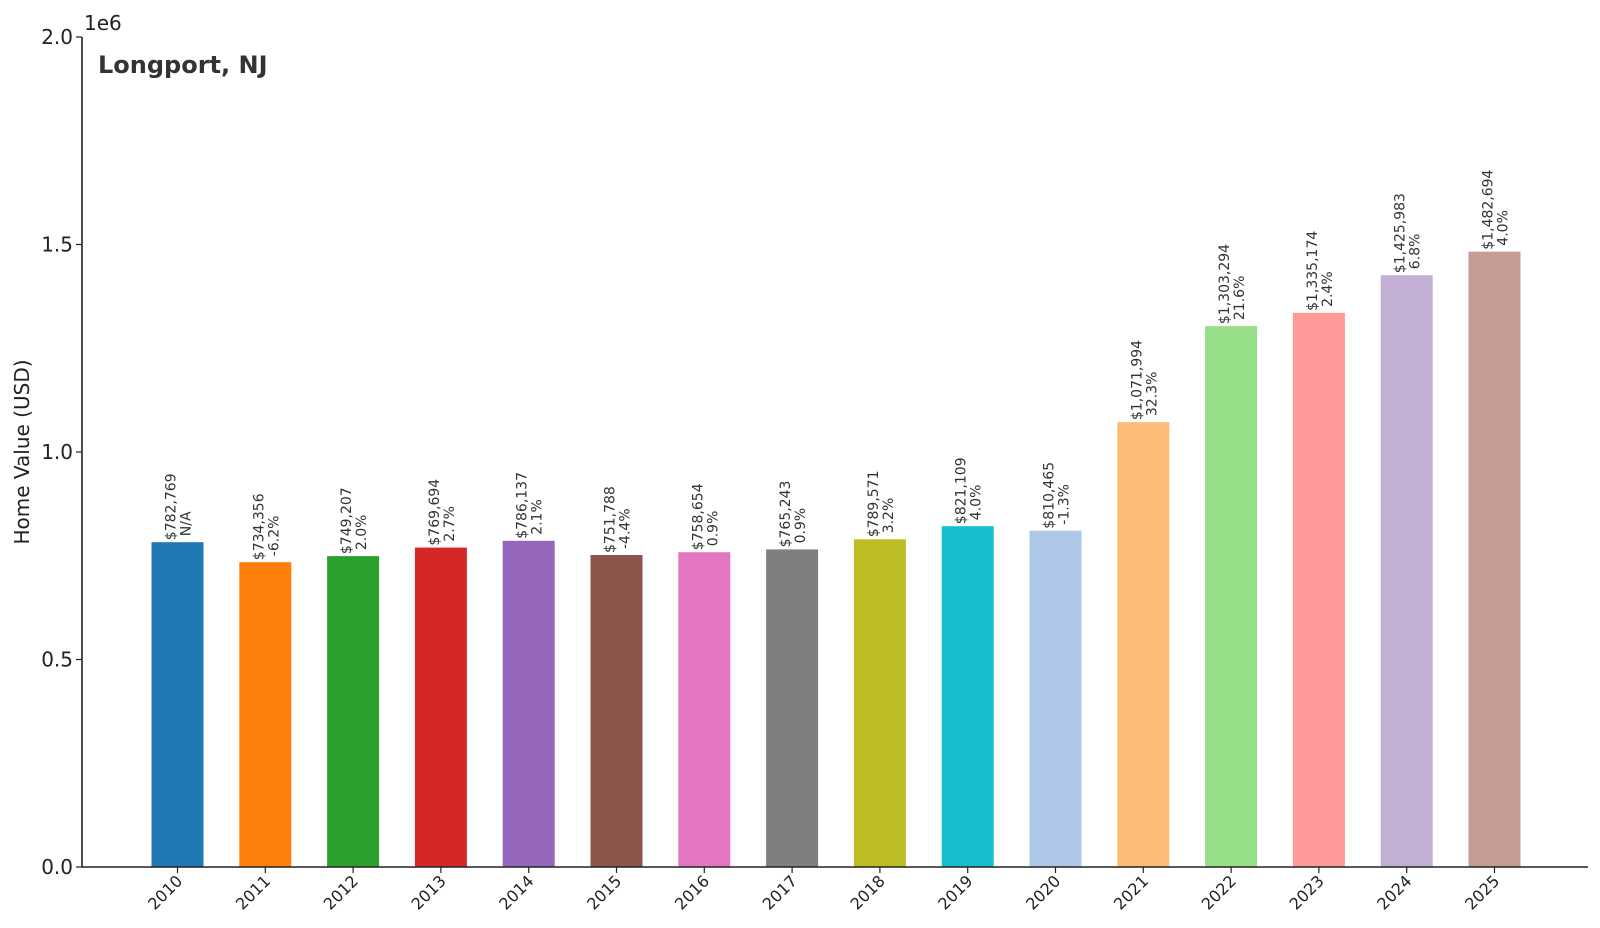 This screenshot has height=928, width=1600. What do you see at coordinates (172, 506) in the screenshot?
I see `bar-value-text-2010: $782,769` at bounding box center [172, 506].